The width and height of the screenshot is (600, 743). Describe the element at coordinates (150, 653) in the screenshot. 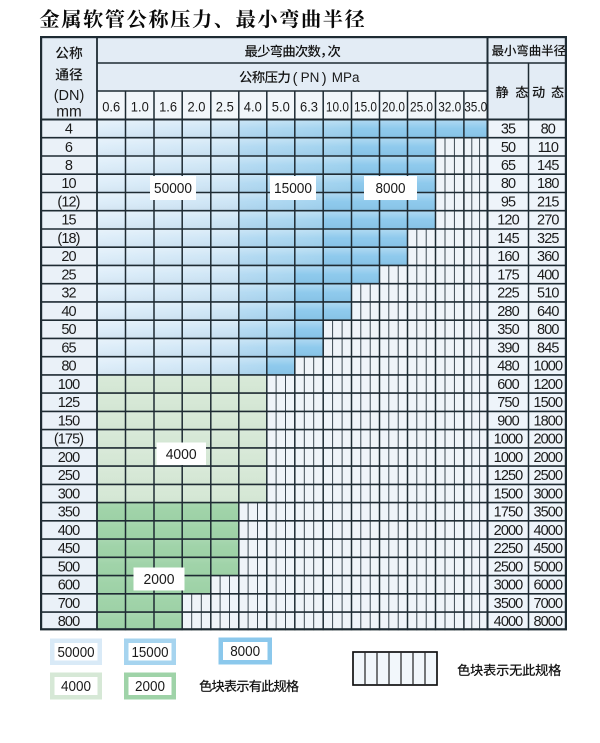

I see `svg-text: 15000` at that location.